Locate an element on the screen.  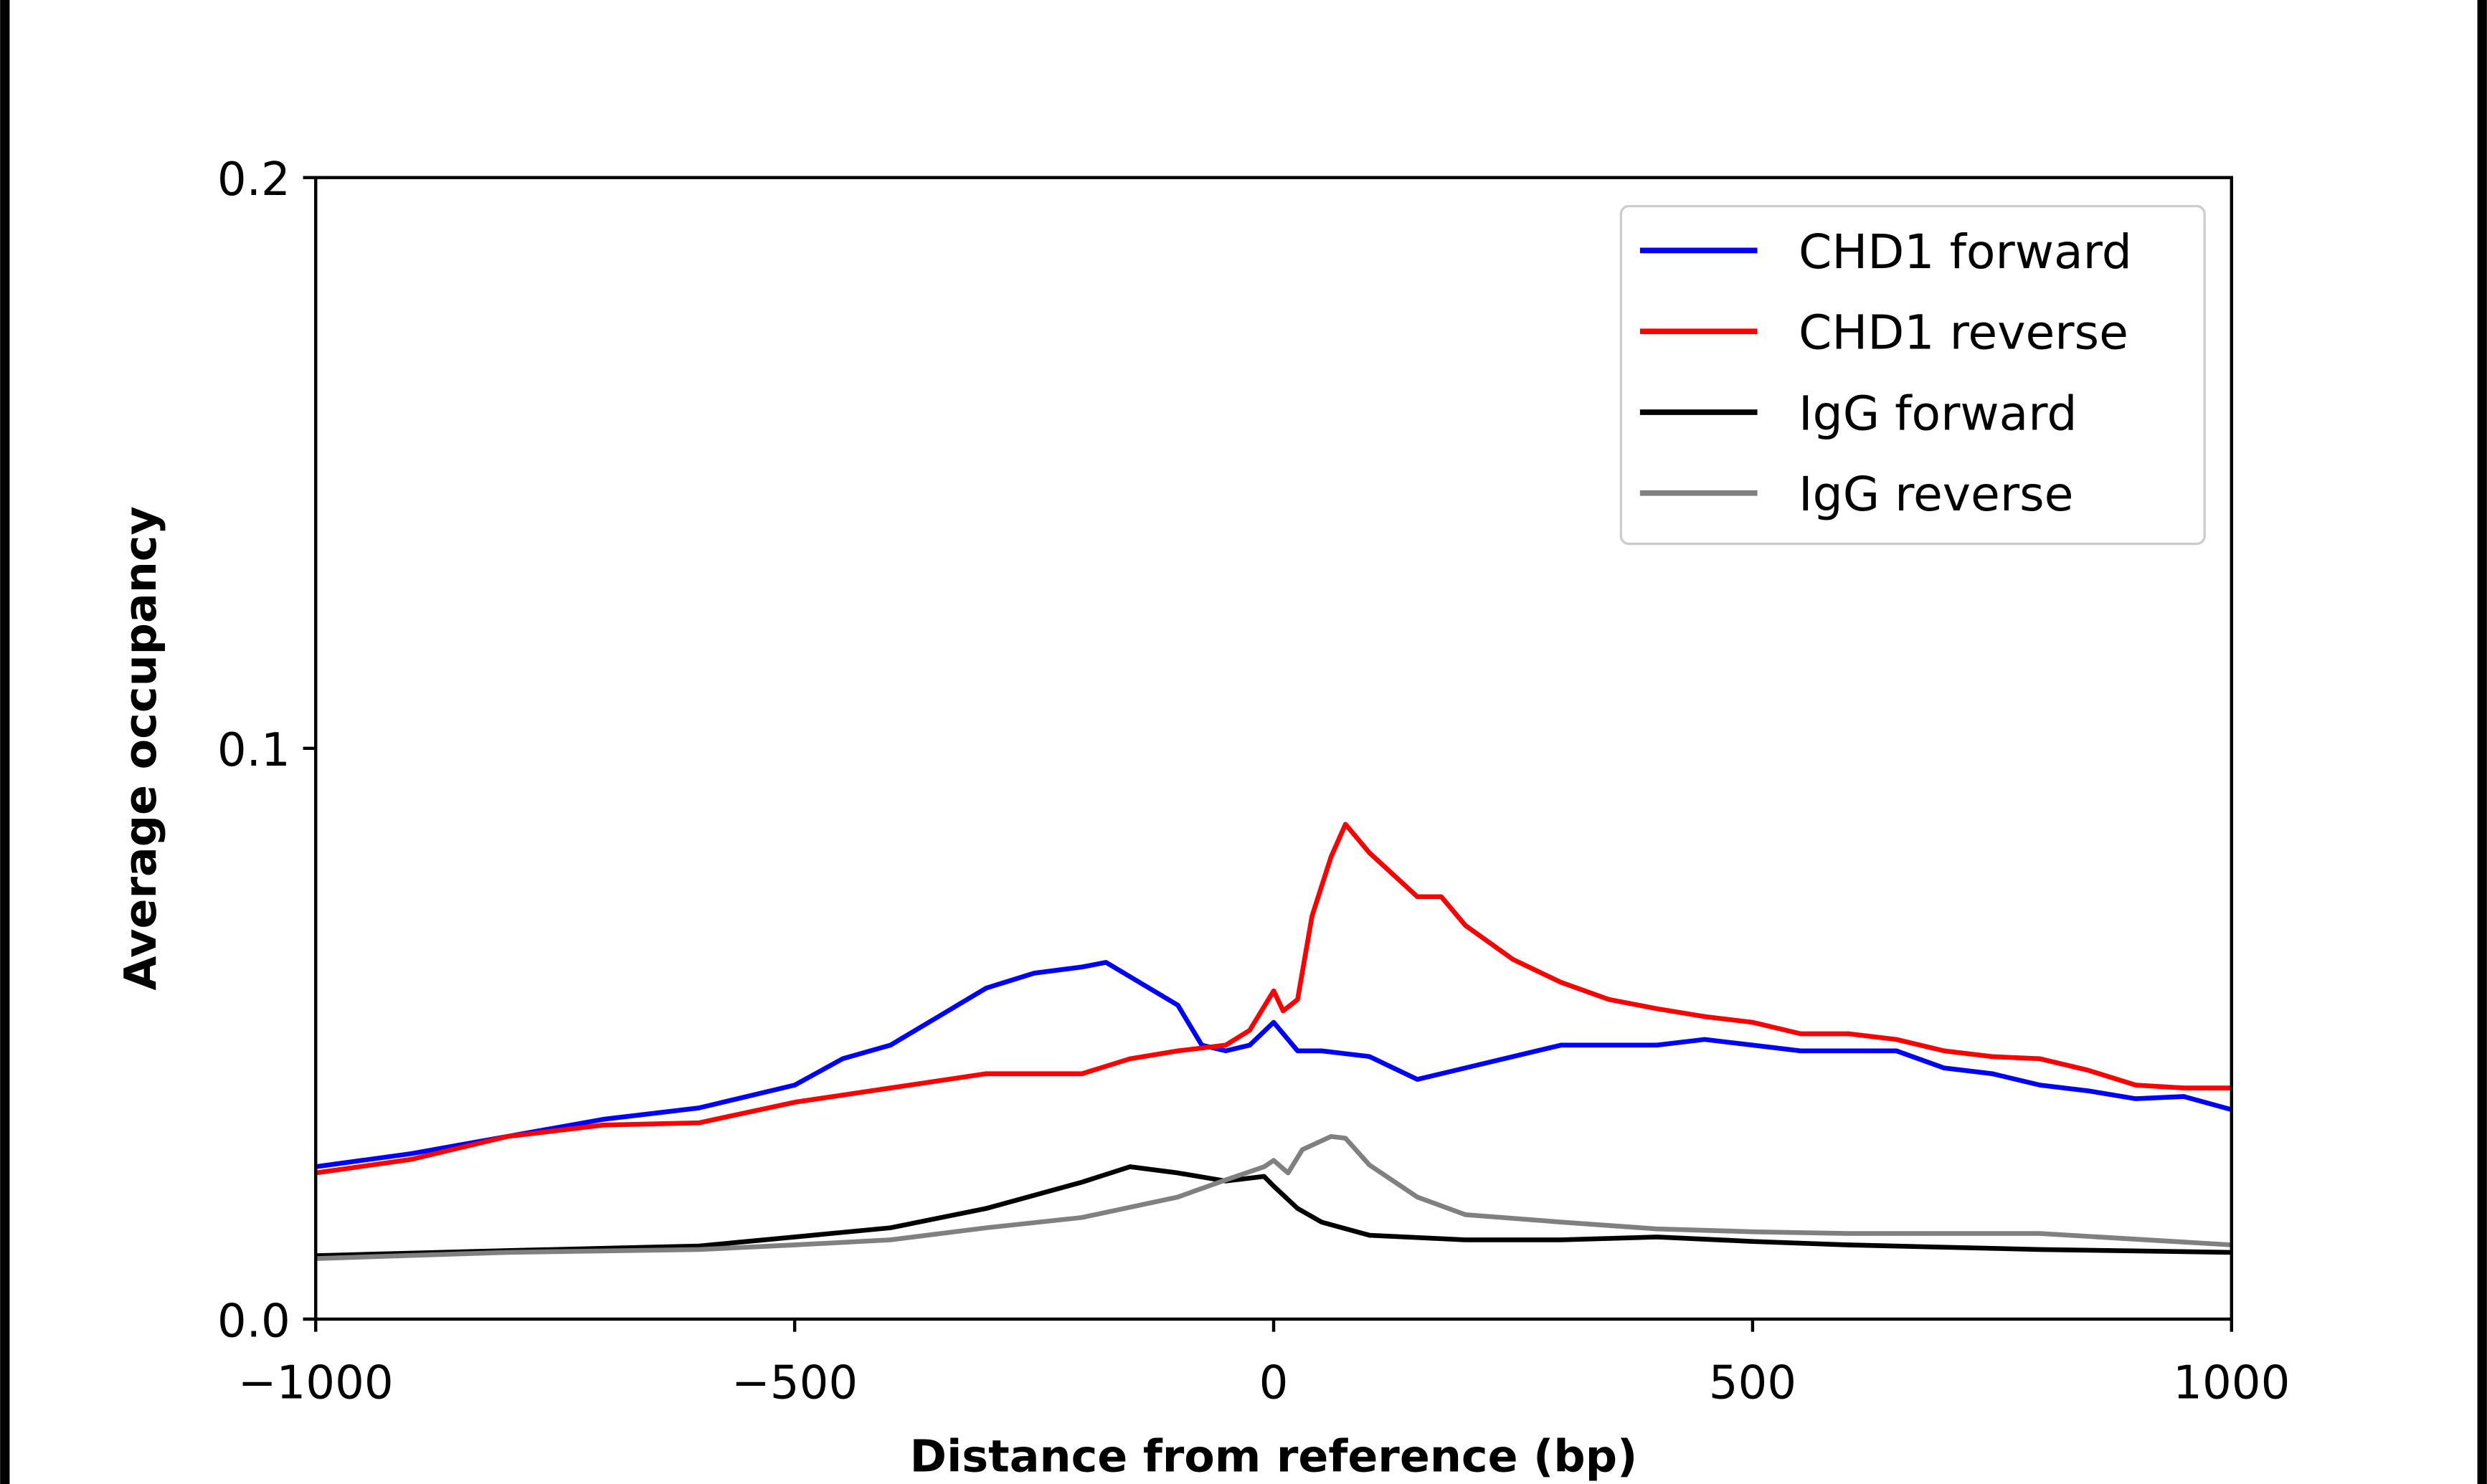
right-border-bar is located at coordinates (2482, 742).